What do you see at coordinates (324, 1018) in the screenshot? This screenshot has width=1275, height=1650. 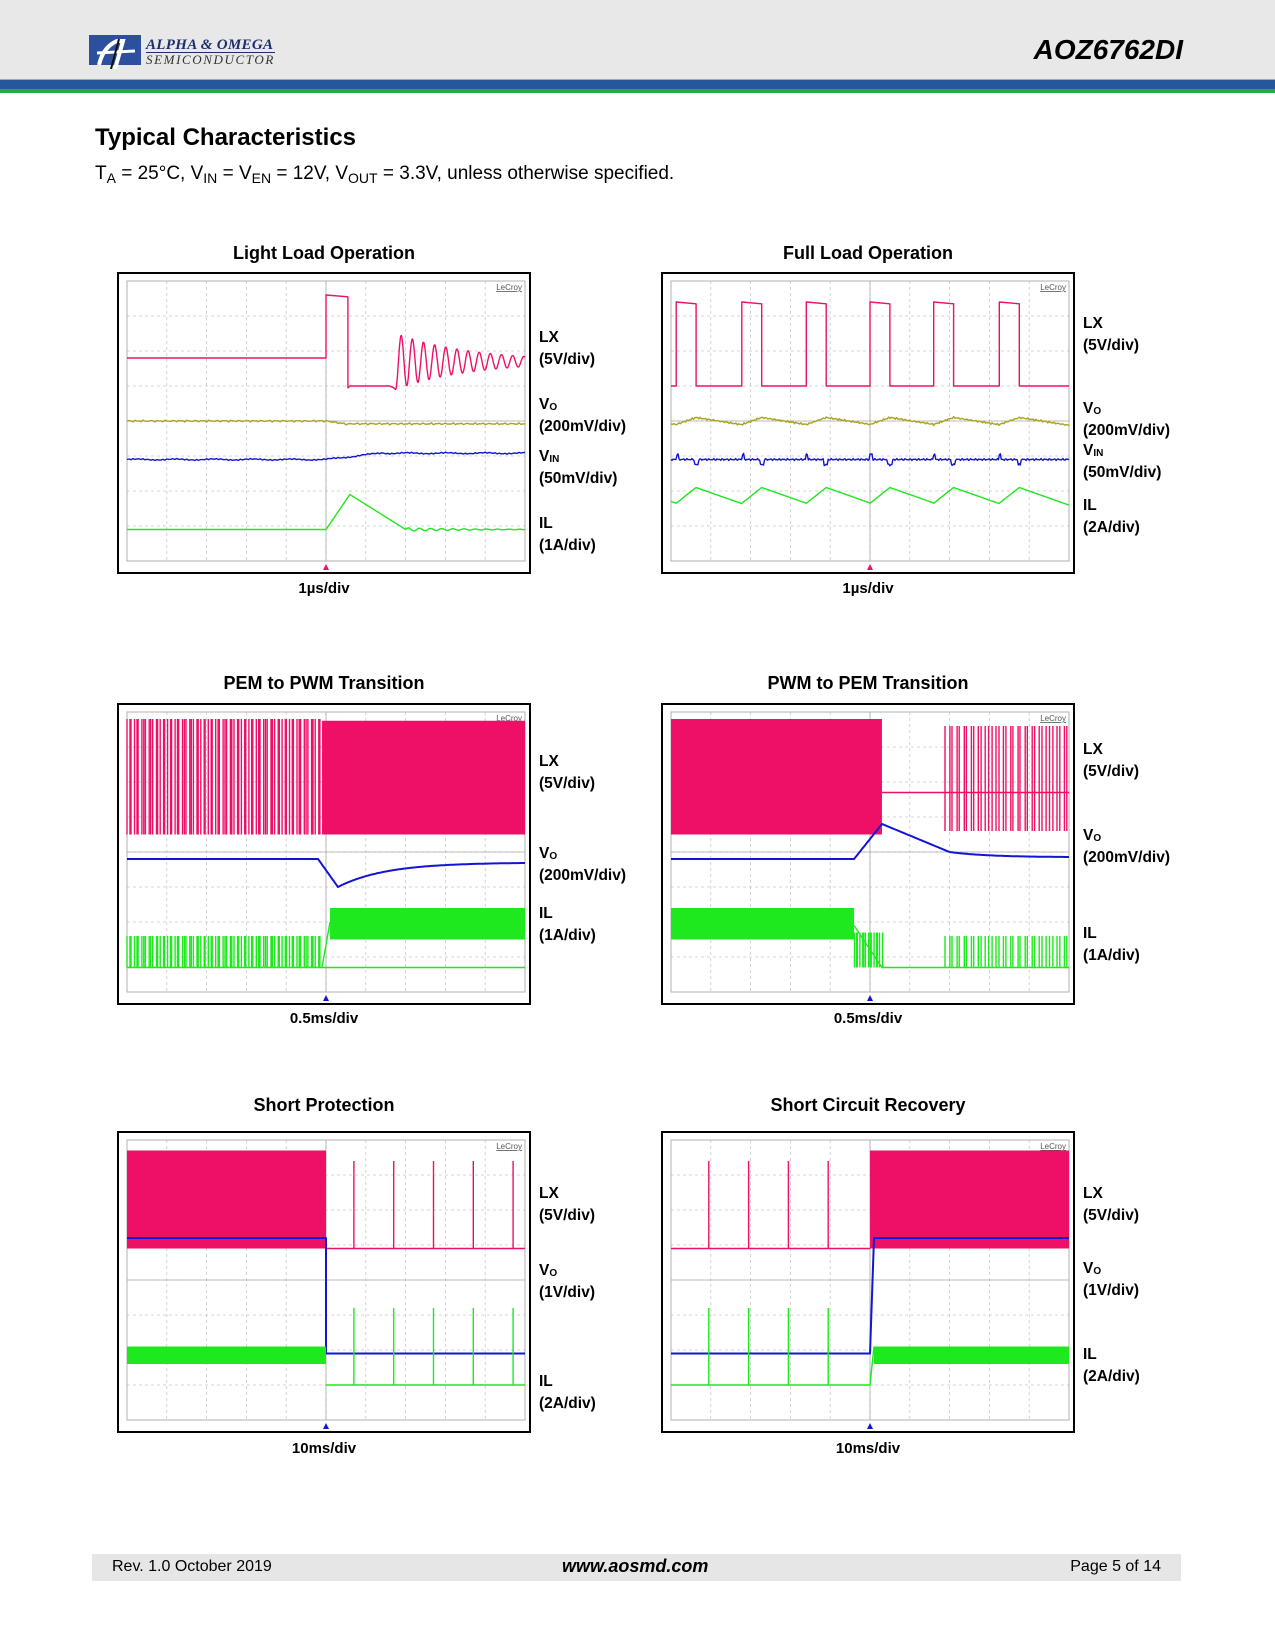 I see `timebase-label: 0.5ms/div` at bounding box center [324, 1018].